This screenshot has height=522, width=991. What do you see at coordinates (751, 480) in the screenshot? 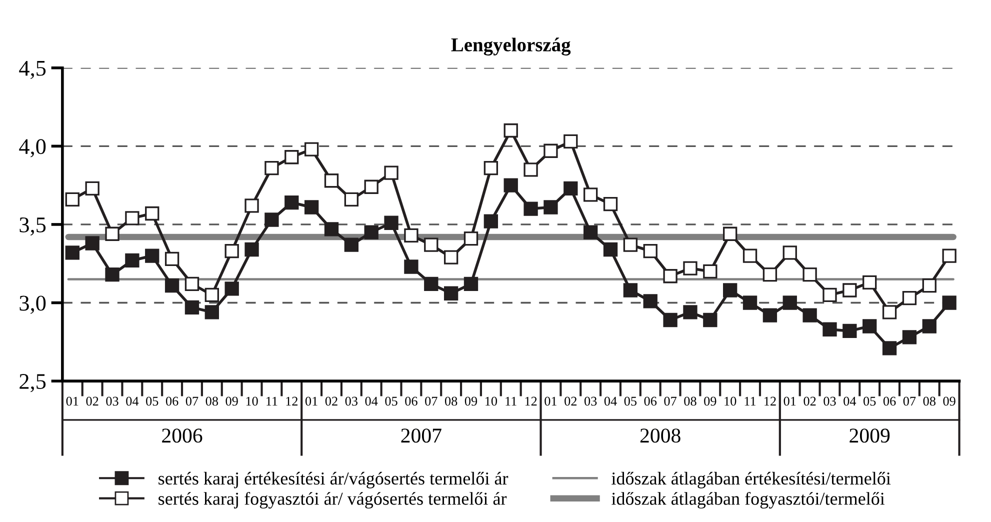
I see `legend-label: időszak átlagában értékesítési/termelői` at bounding box center [751, 480].